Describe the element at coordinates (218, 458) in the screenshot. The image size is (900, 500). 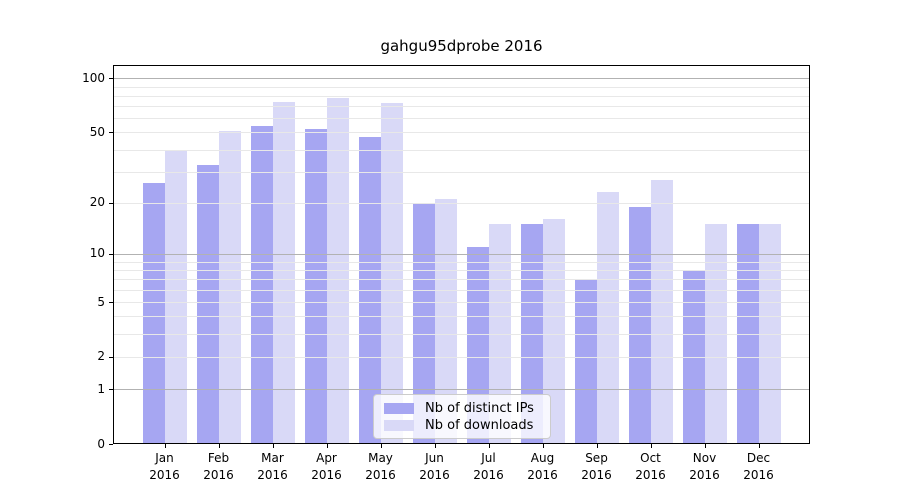
I see `x-tick-month: Feb` at that location.